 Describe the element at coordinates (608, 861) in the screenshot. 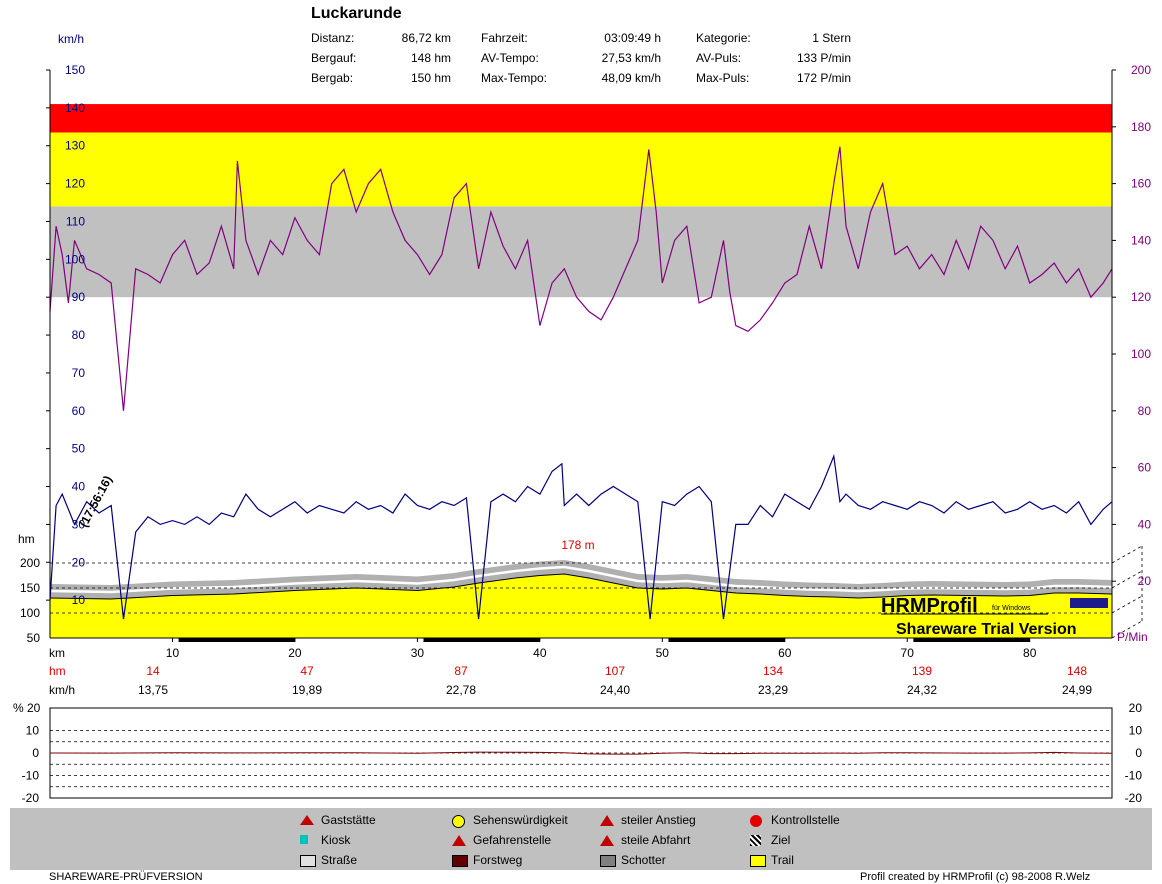

I see `gravel-icon` at that location.